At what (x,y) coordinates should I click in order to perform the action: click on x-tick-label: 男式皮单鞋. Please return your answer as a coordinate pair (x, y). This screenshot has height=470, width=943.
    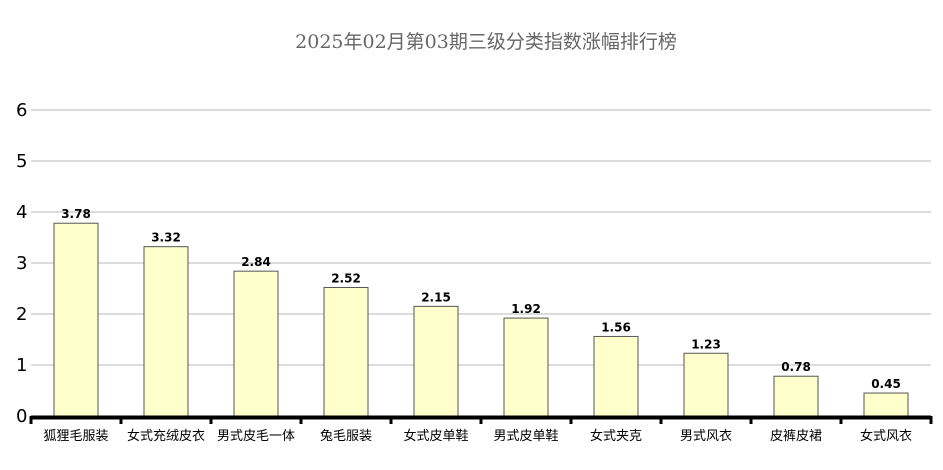
    Looking at the image, I should click on (525, 436).